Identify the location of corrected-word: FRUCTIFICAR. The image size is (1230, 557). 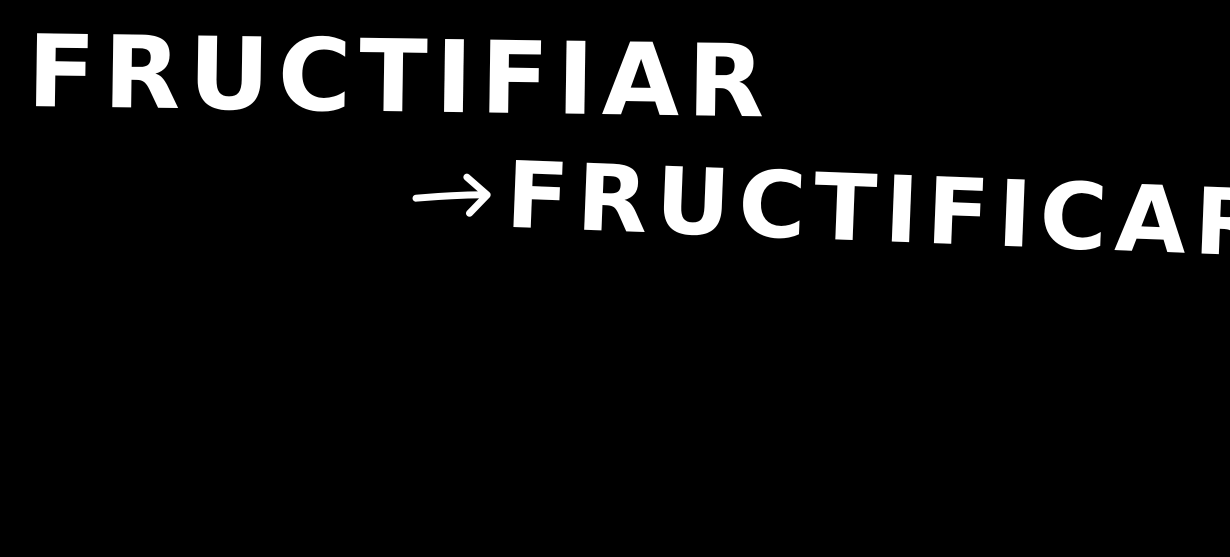
(867, 210).